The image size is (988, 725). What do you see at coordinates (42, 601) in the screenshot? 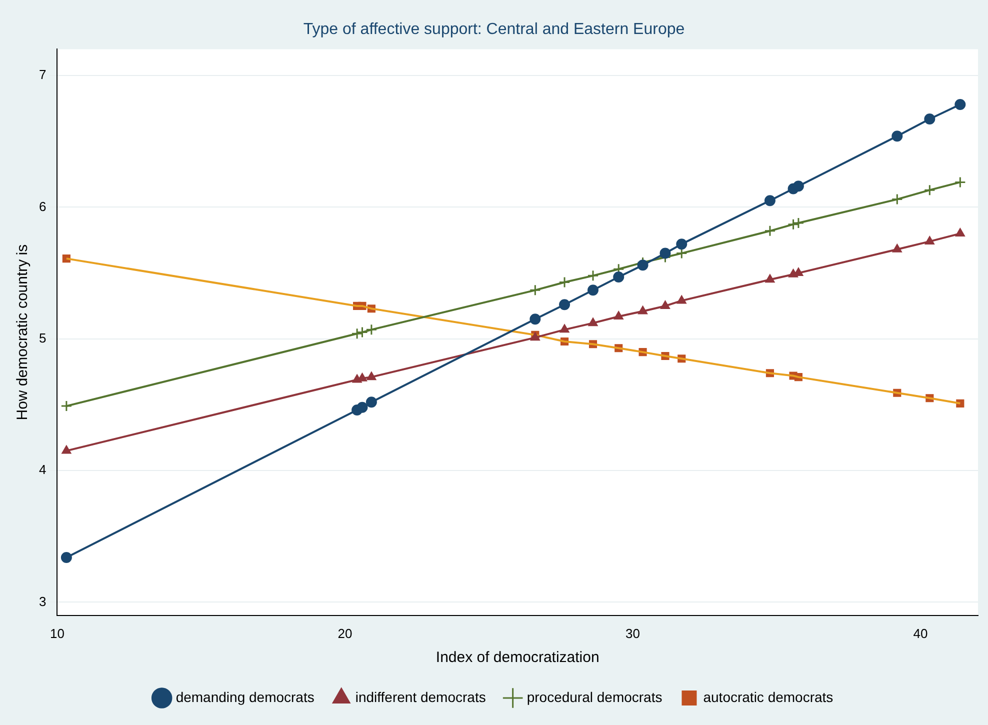
I see `y-tick-label: 3` at bounding box center [42, 601].